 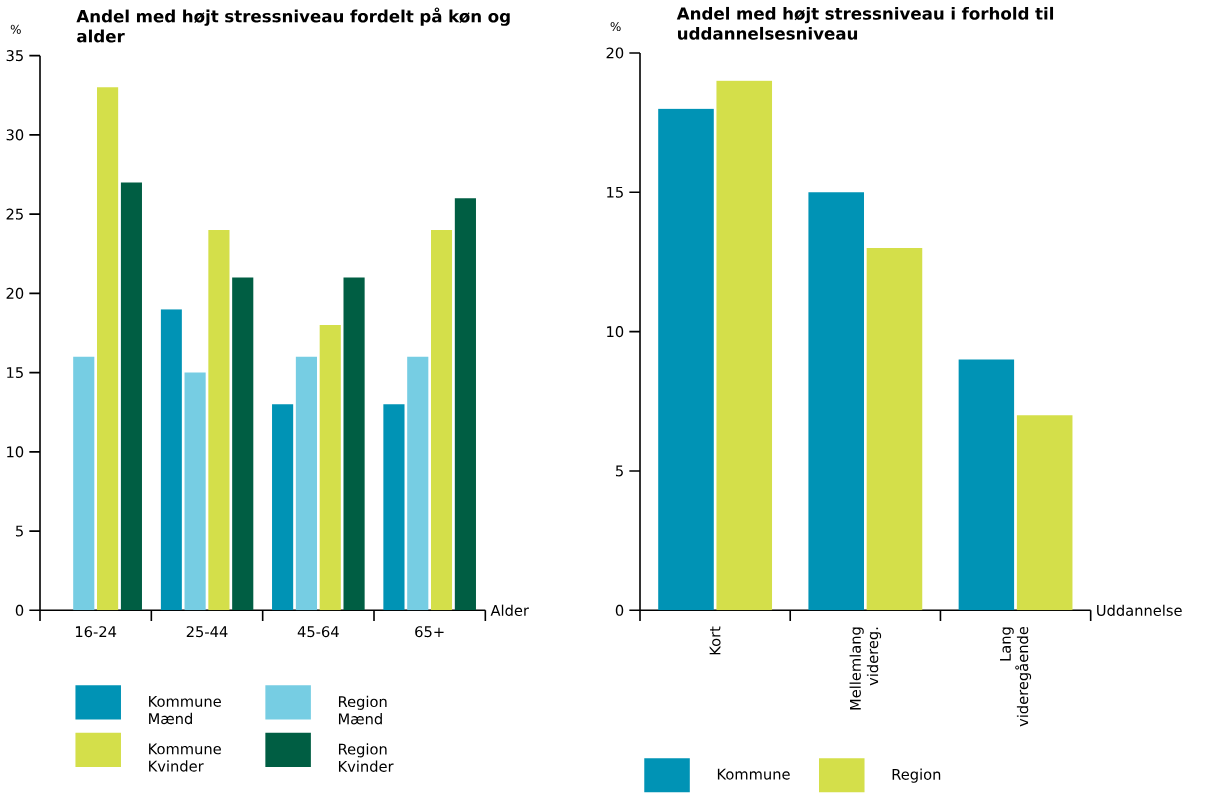 I want to click on x-tick-label: 65+, so click(x=429, y=632).